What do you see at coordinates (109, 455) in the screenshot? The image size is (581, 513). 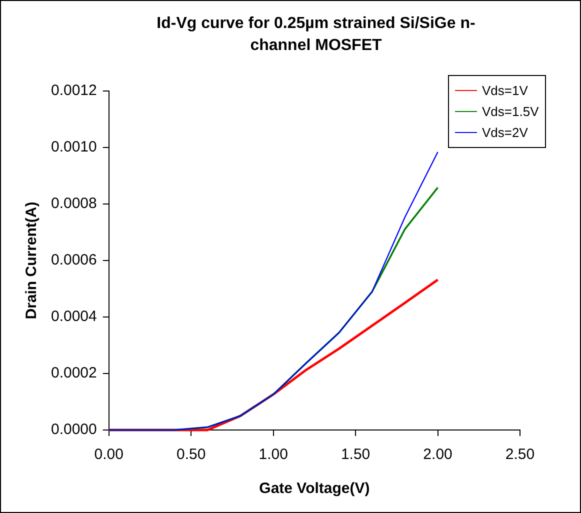 I see `x-tick-label: 0.00` at bounding box center [109, 455].